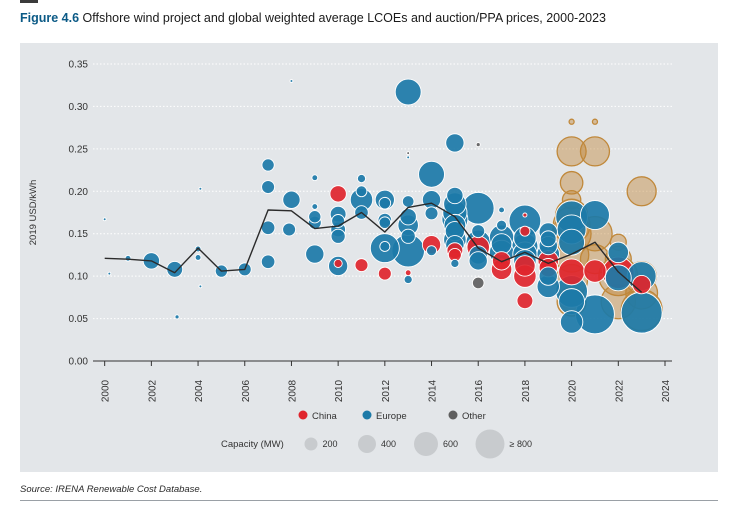 The width and height of the screenshot is (731, 515). What do you see at coordinates (369, 500) in the screenshot?
I see `bottom-rule` at bounding box center [369, 500].